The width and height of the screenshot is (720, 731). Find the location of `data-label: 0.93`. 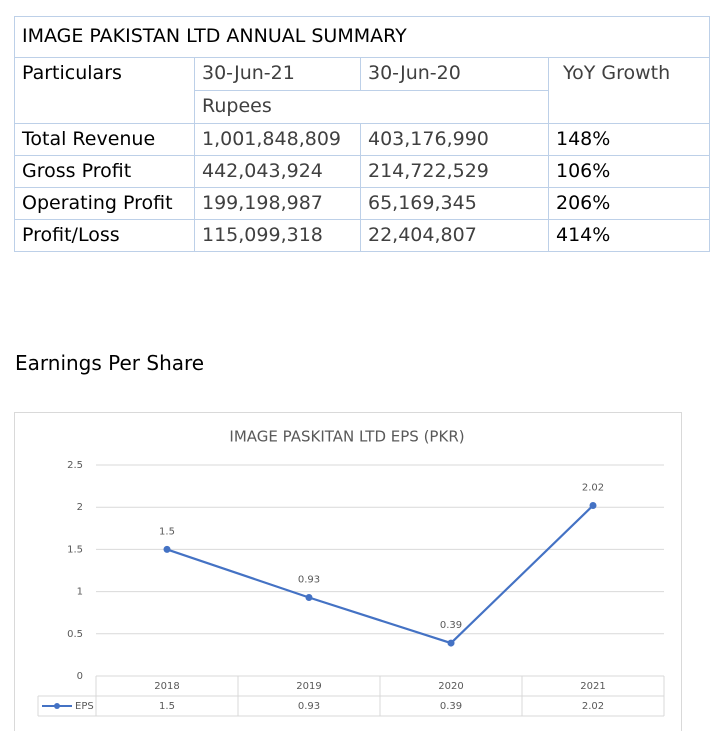

data-label: 0.93 is located at coordinates (309, 580).